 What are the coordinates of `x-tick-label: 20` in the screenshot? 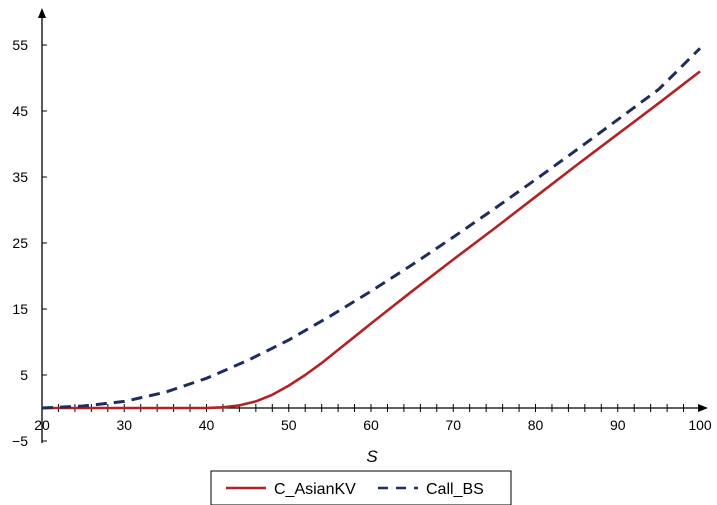 It's located at (42, 425).